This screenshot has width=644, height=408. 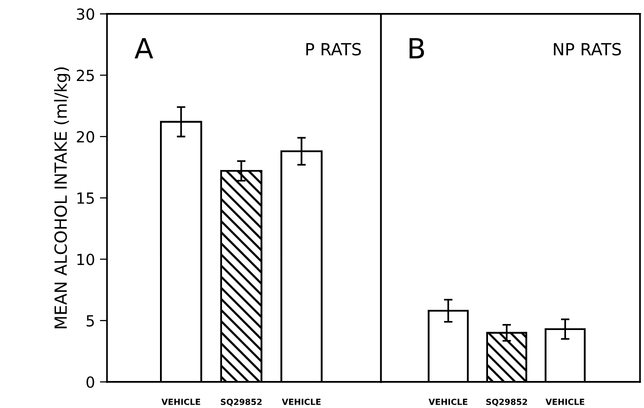 What do you see at coordinates (587, 49) in the screenshot?
I see `annotation: NP RATS` at bounding box center [587, 49].